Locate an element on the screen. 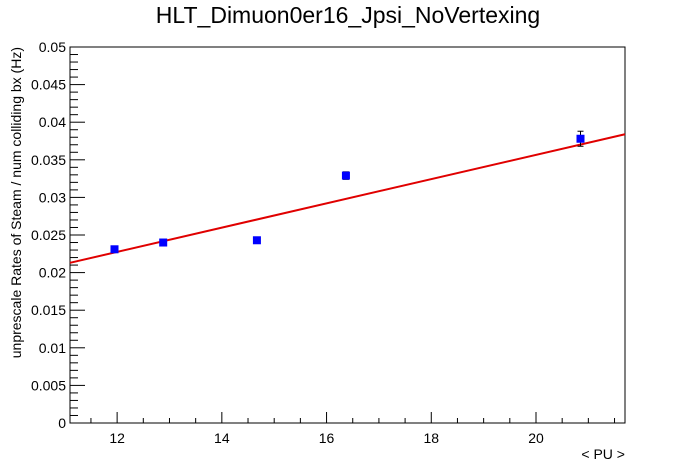 The image size is (696, 472). x-tick-label: 14 is located at coordinates (222, 438).